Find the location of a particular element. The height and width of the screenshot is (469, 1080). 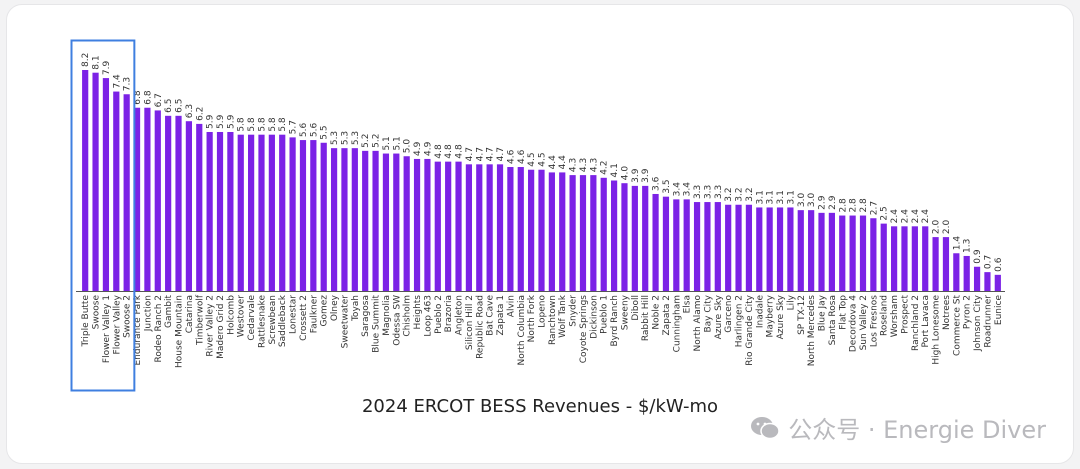

tick-label: Triple Butte is located at coordinates (86, 321).